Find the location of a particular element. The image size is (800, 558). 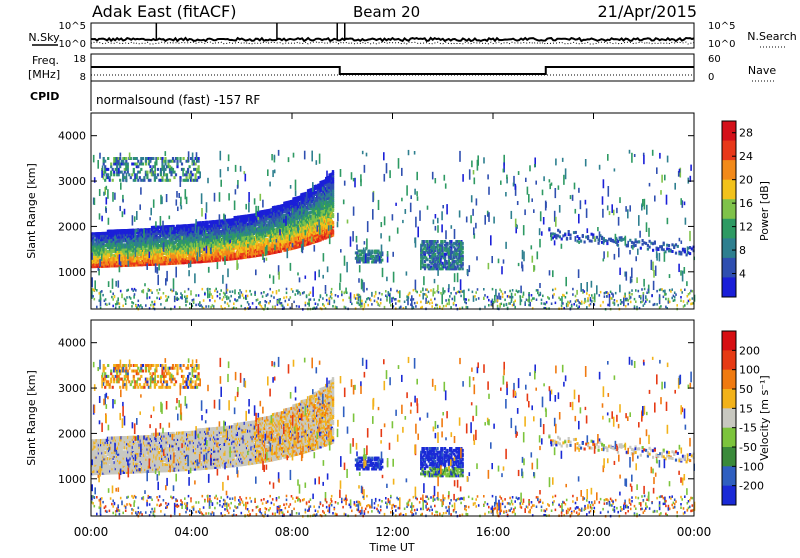

noise-search-line is located at coordinates (392, 43).